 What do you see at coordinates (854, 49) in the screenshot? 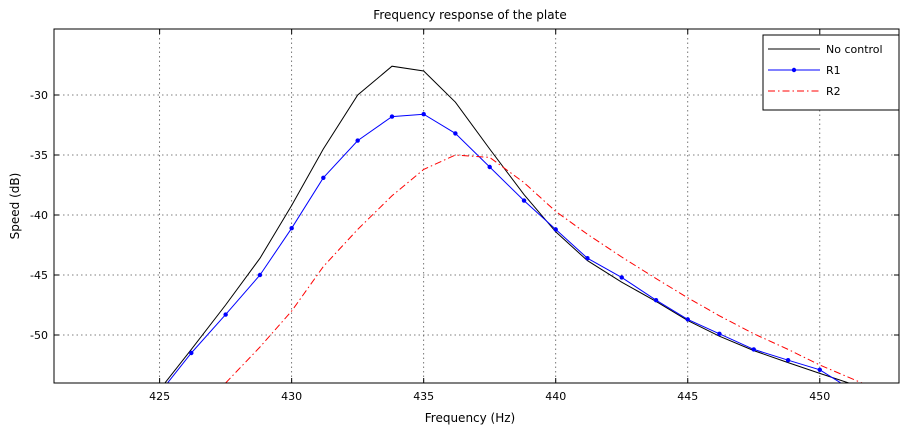
I see `legend-label-no-control: No control` at bounding box center [854, 49].